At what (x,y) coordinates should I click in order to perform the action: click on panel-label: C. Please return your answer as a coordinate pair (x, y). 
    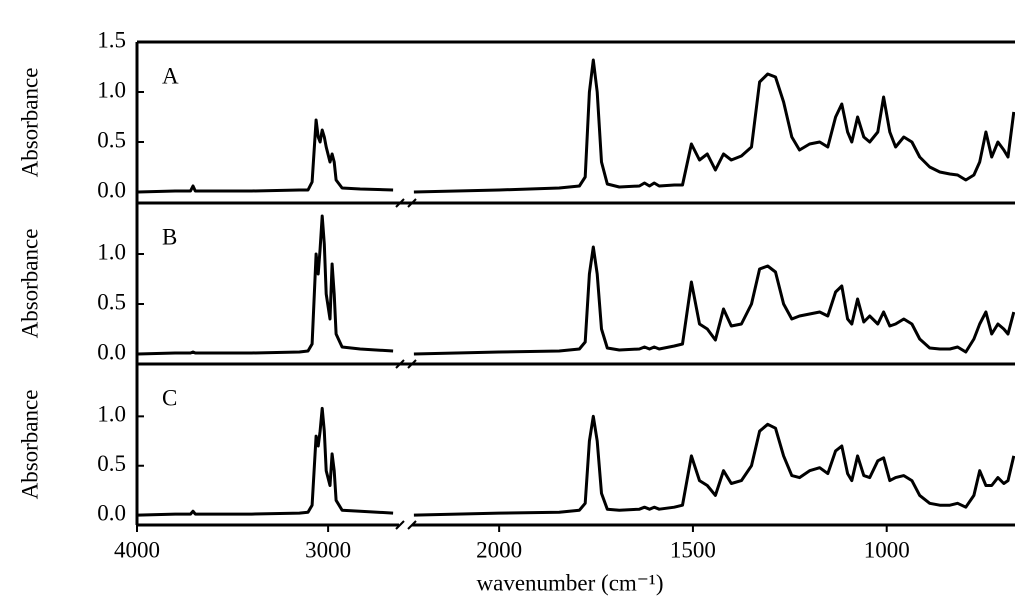
    Looking at the image, I should click on (169, 397).